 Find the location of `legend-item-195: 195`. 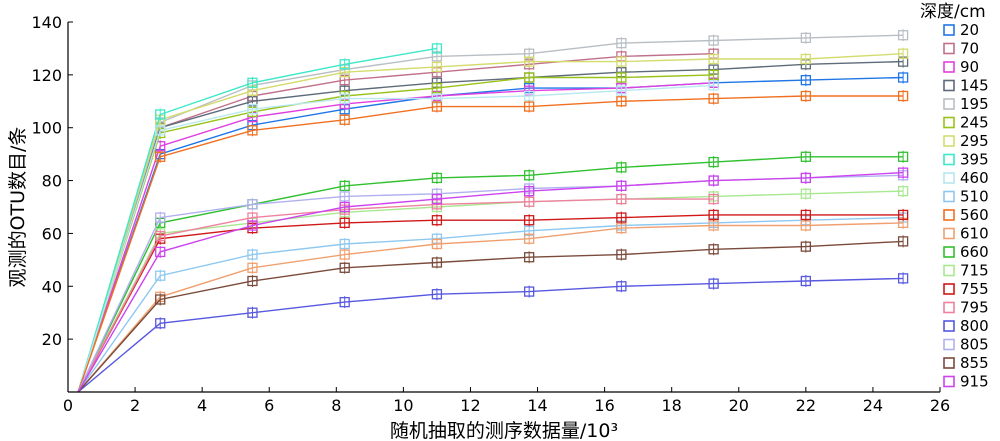

legend-item-195: 195 is located at coordinates (966, 104).